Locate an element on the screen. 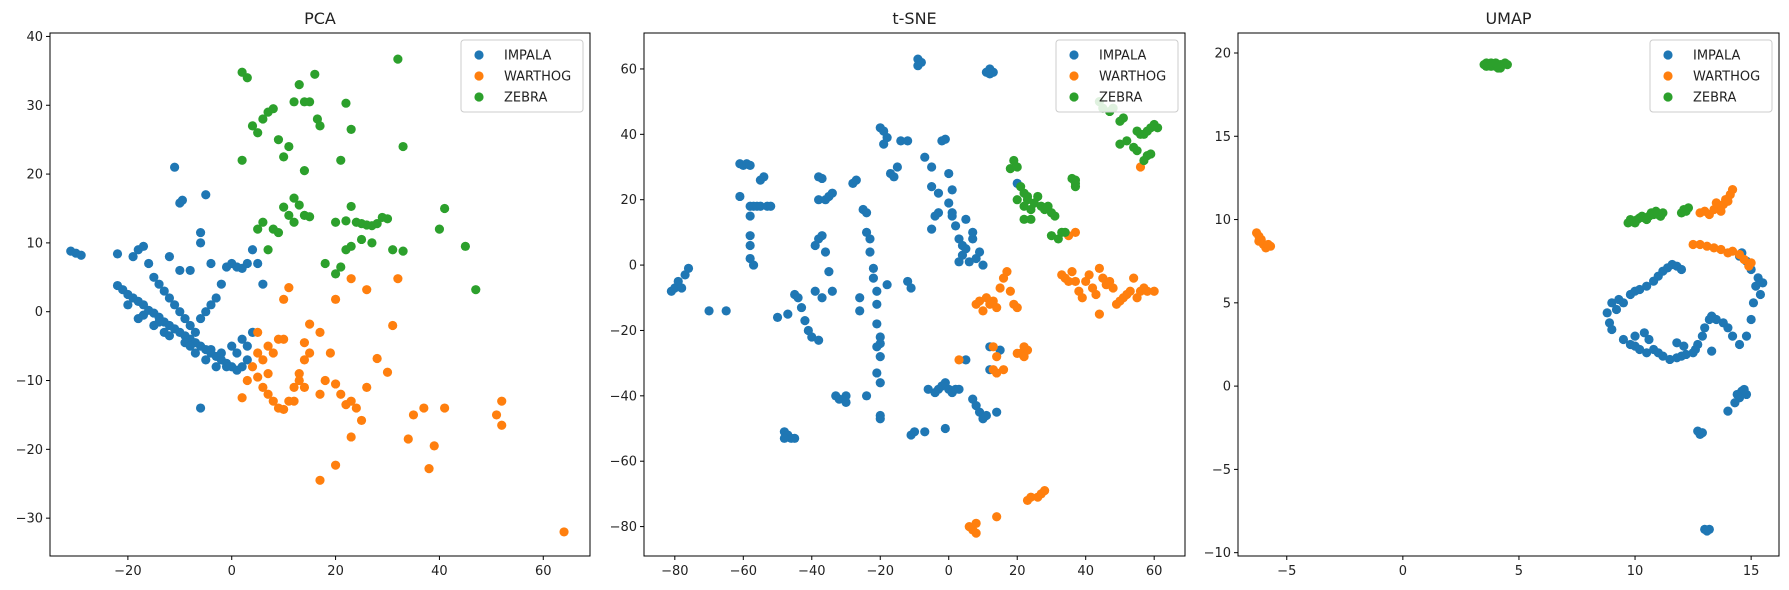 Image resolution: width=1789 pixels, height=590 pixels. legend-box is located at coordinates (1711, 76).